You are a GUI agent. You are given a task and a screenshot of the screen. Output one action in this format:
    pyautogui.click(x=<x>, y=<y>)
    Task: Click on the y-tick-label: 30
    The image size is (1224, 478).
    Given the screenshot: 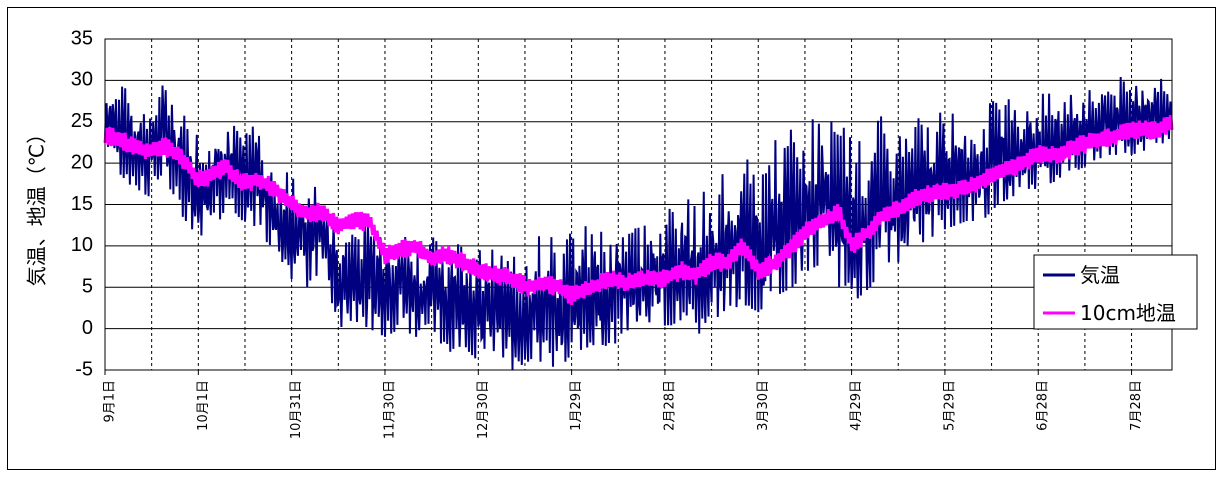 What is the action you would take?
    pyautogui.click(x=82, y=80)
    